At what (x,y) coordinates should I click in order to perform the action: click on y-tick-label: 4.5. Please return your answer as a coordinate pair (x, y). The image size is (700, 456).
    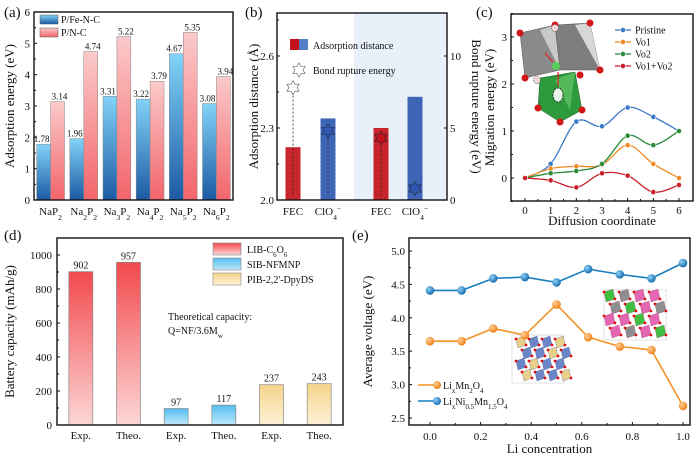
    Looking at the image, I should click on (398, 285).